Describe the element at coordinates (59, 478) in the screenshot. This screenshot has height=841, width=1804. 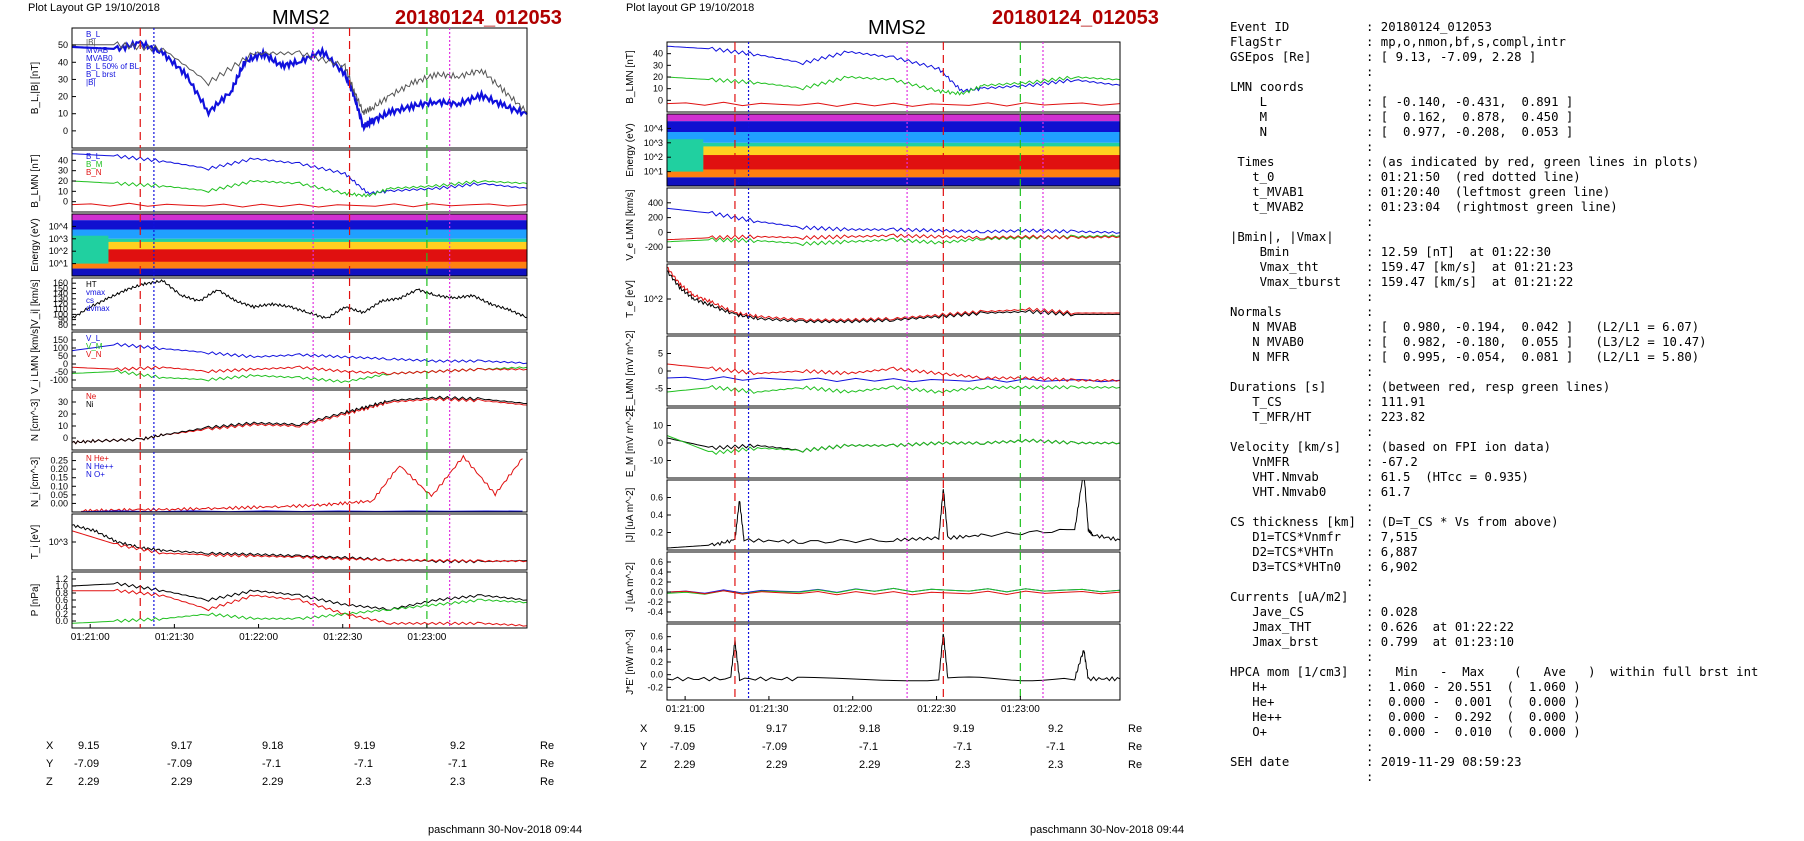
I see `y-tick-label: 0.15` at that location.